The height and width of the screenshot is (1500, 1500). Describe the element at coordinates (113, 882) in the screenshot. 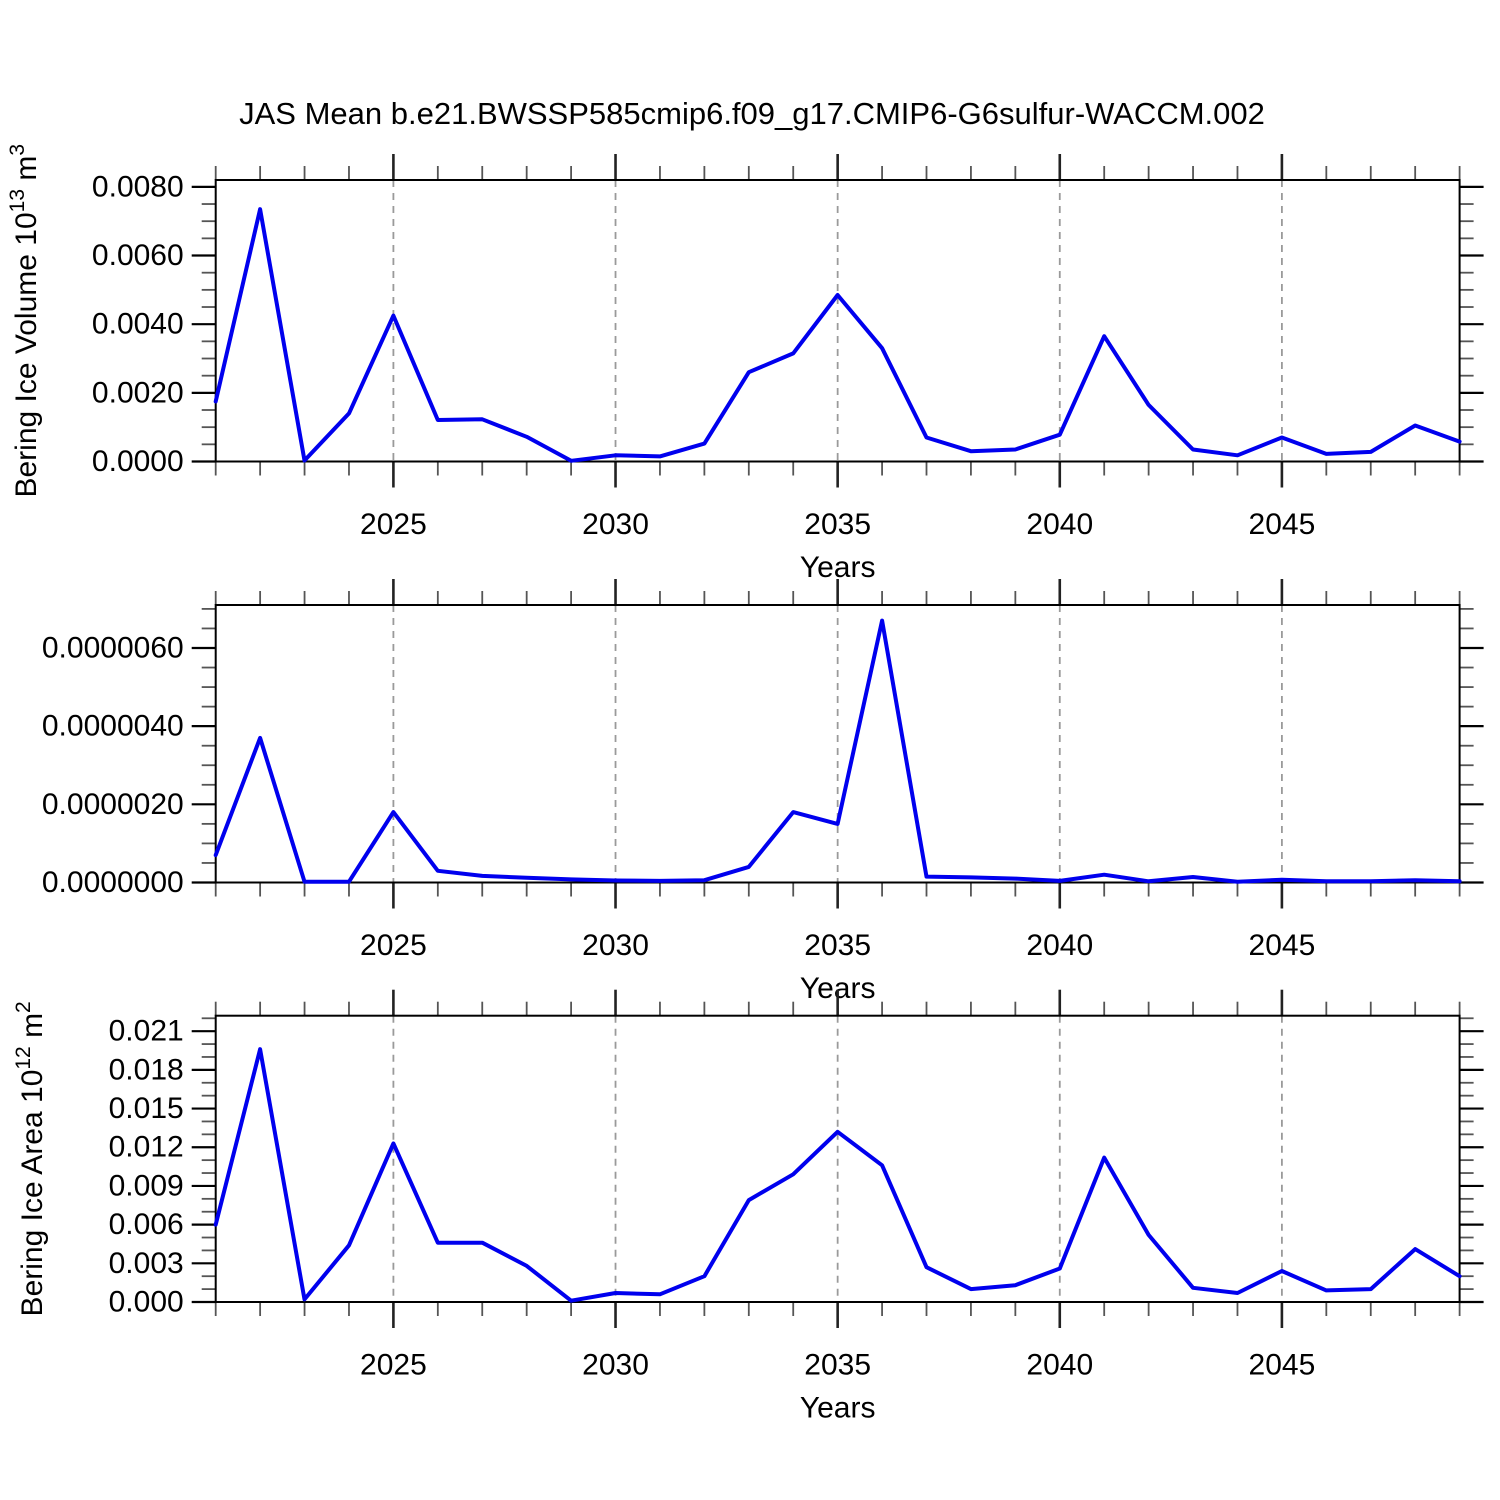

I see `y-tick-label: 0.0000000` at that location.